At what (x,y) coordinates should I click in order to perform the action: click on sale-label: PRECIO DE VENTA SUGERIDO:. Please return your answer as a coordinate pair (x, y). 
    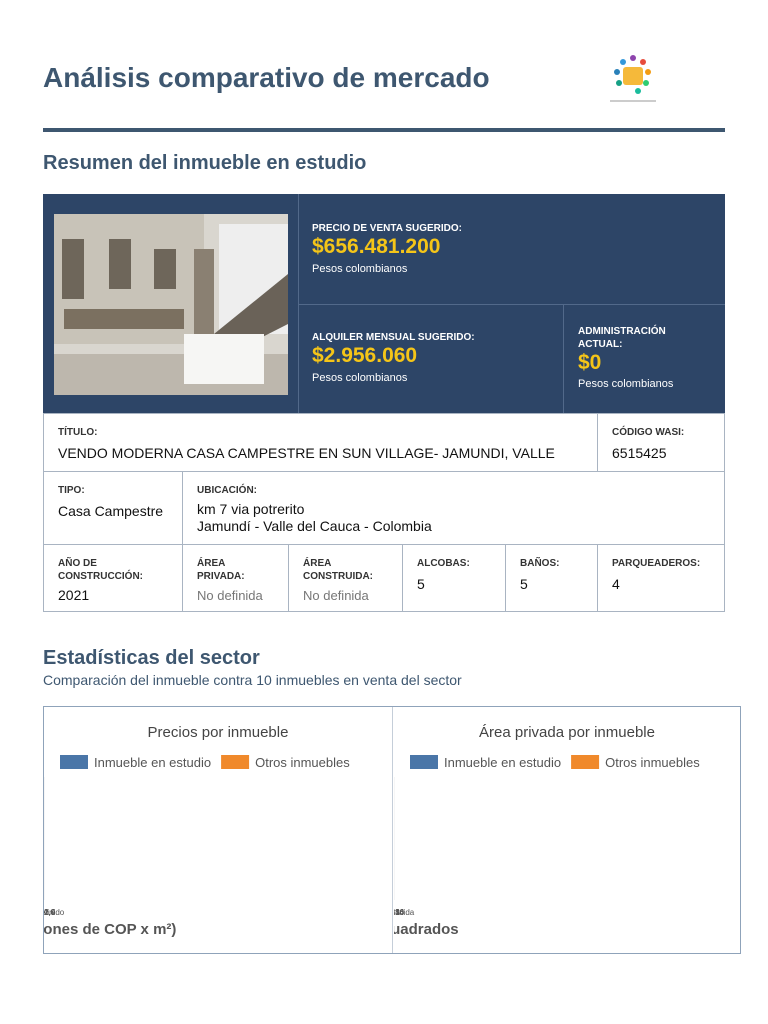
    Looking at the image, I should click on (387, 228).